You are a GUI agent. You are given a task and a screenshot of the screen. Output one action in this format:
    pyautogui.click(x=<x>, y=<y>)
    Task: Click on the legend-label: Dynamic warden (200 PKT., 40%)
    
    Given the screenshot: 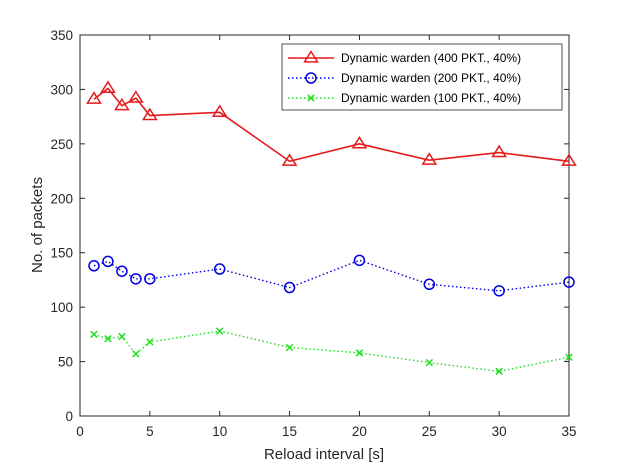 What is the action you would take?
    pyautogui.click(x=431, y=78)
    